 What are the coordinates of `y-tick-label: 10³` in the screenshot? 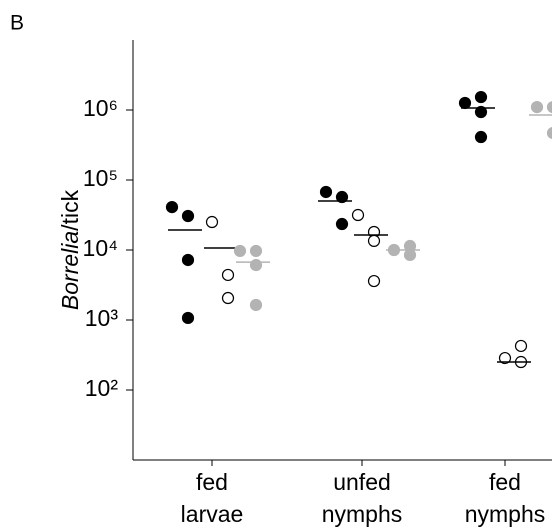 It's located at (102, 318).